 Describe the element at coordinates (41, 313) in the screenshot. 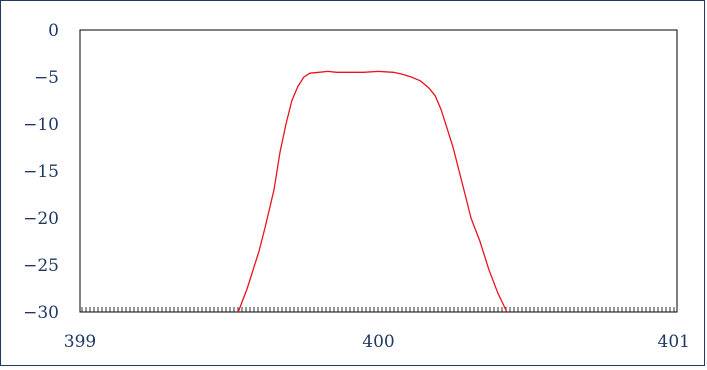

I see `y-tick-label: −30` at that location.